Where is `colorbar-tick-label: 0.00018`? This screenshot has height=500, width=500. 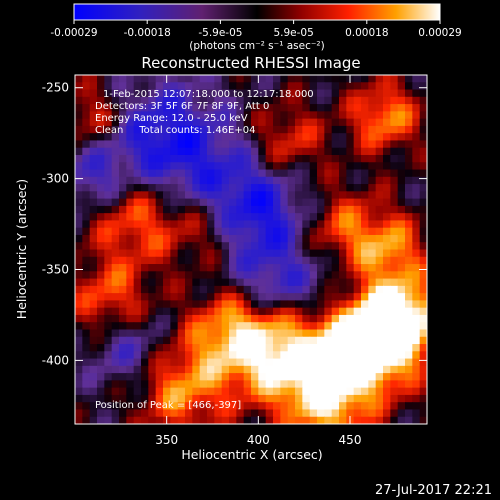
colorbar-tick-label: 0.00018 is located at coordinates (366, 33).